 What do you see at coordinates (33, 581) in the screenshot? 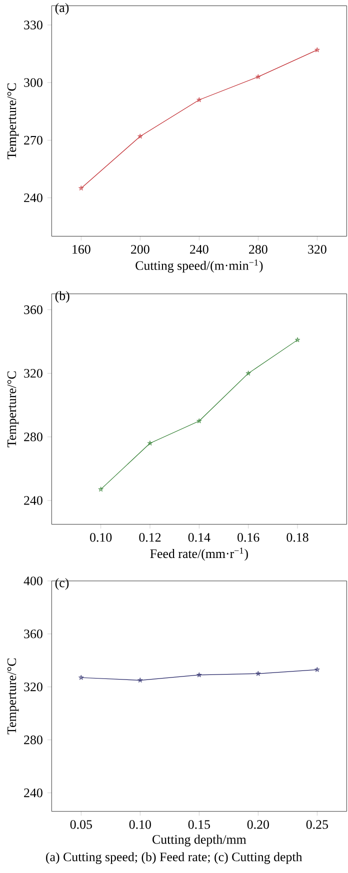
I see `y-tick-label: 400` at bounding box center [33, 581].